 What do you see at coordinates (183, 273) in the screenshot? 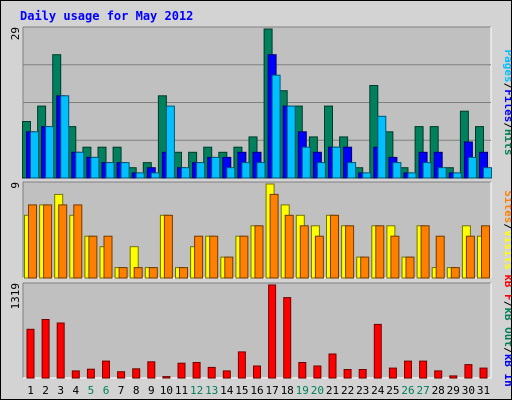
I see `bar-sites: Sites 11: 1` at bounding box center [183, 273].